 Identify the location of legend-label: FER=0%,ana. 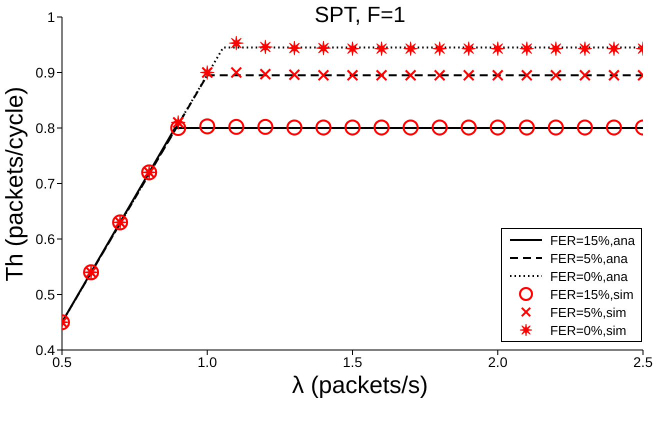
(589, 276).